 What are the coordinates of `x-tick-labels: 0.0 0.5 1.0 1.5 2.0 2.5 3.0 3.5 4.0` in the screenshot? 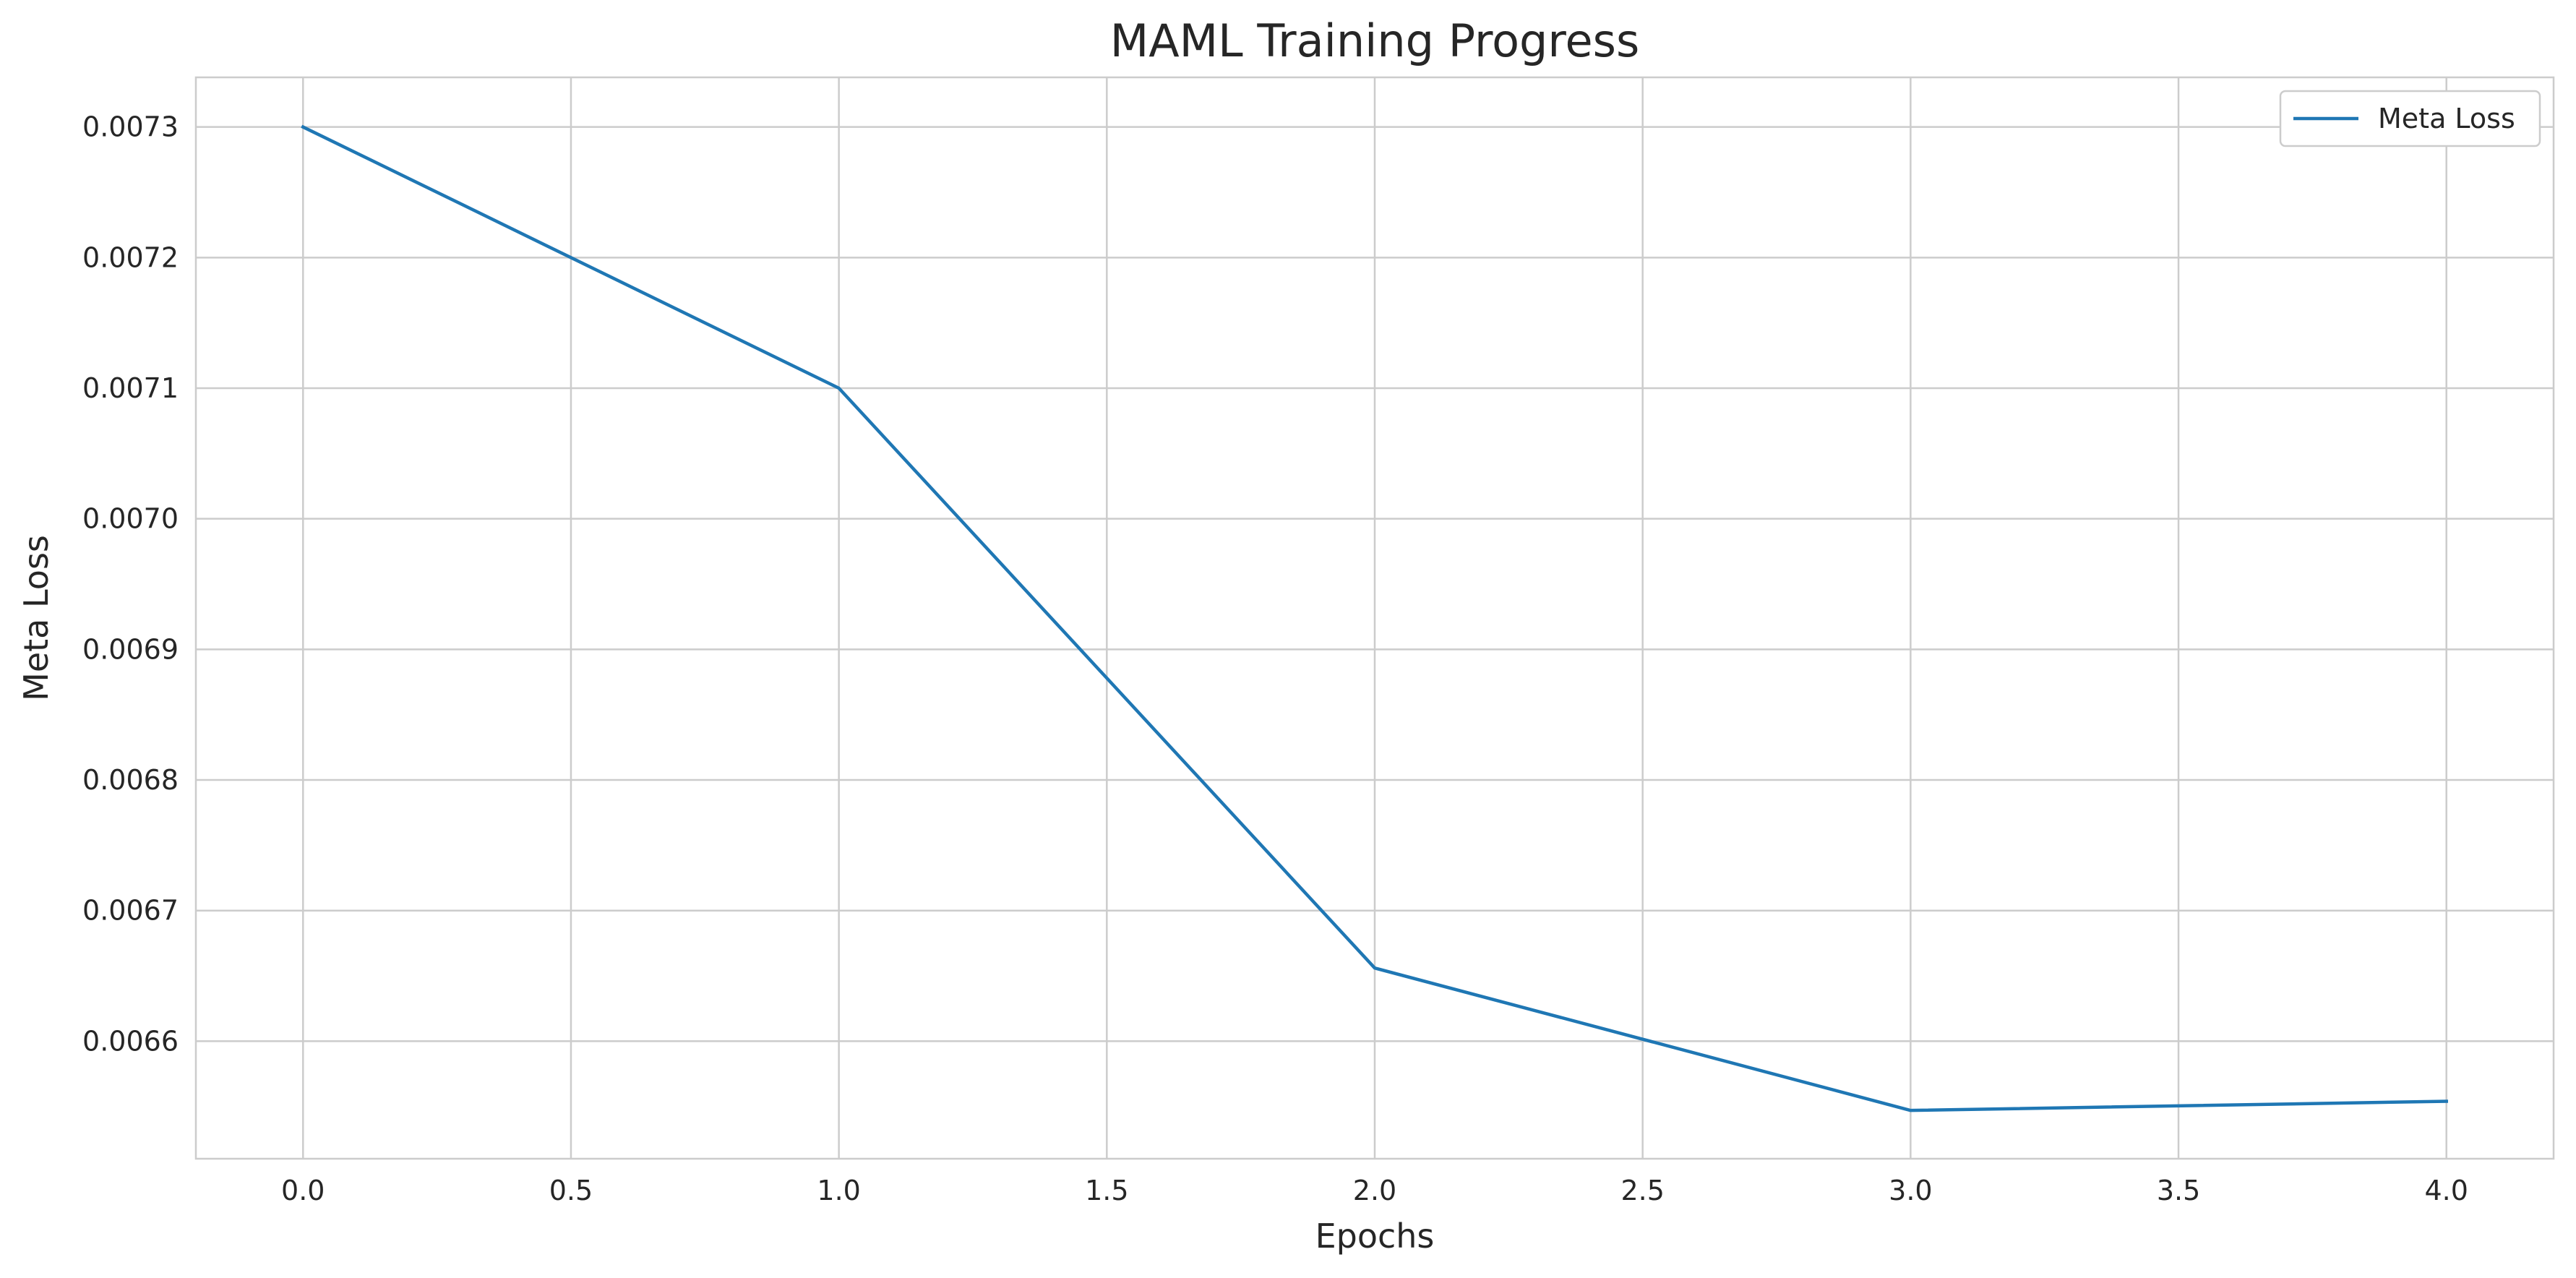 It's located at (1375, 1190).